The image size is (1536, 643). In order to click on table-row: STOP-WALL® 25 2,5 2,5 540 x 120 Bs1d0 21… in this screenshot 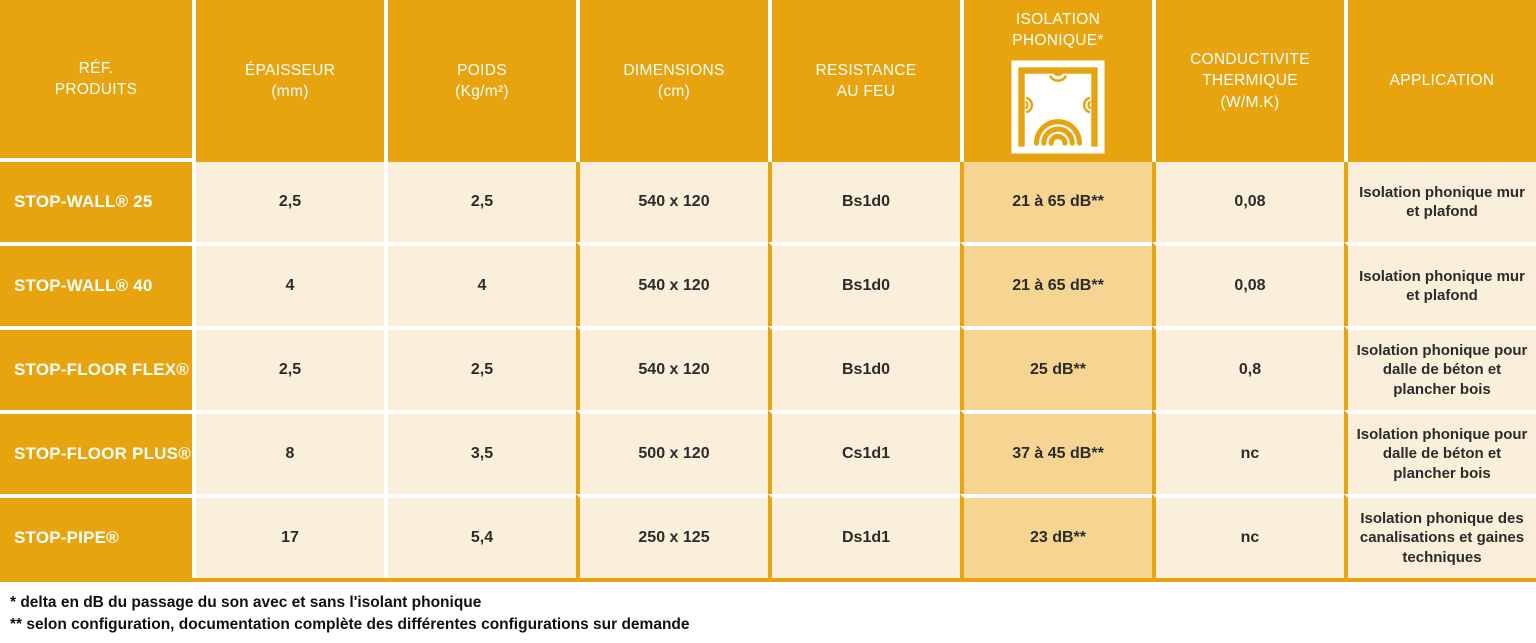, I will do `click(768, 202)`.